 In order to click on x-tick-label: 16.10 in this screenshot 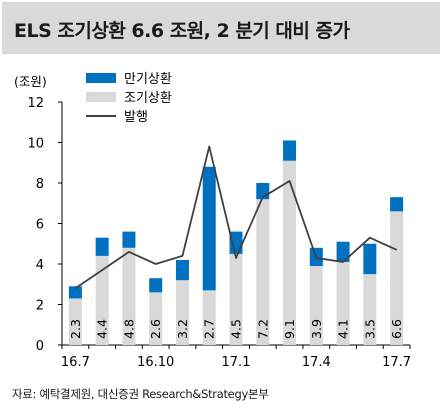, I will do `click(155, 362)`.